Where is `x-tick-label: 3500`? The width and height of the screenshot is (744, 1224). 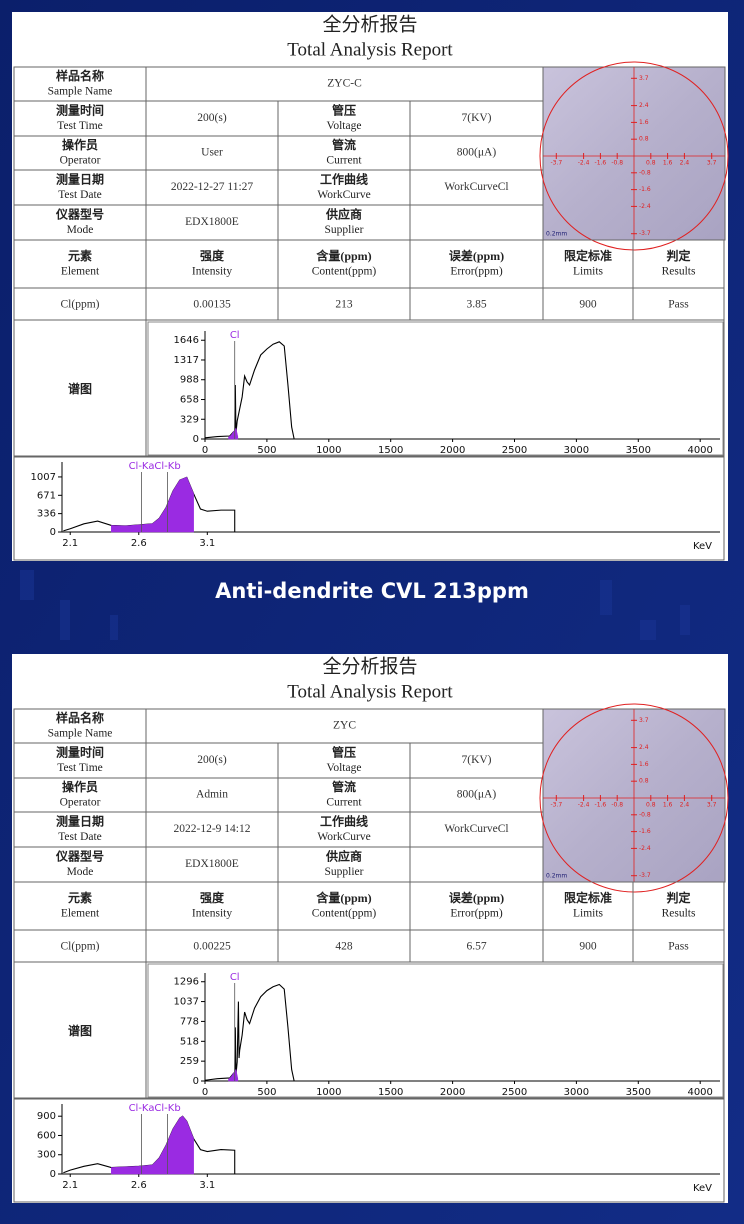
x-tick-label: 3500 is located at coordinates (638, 1092).